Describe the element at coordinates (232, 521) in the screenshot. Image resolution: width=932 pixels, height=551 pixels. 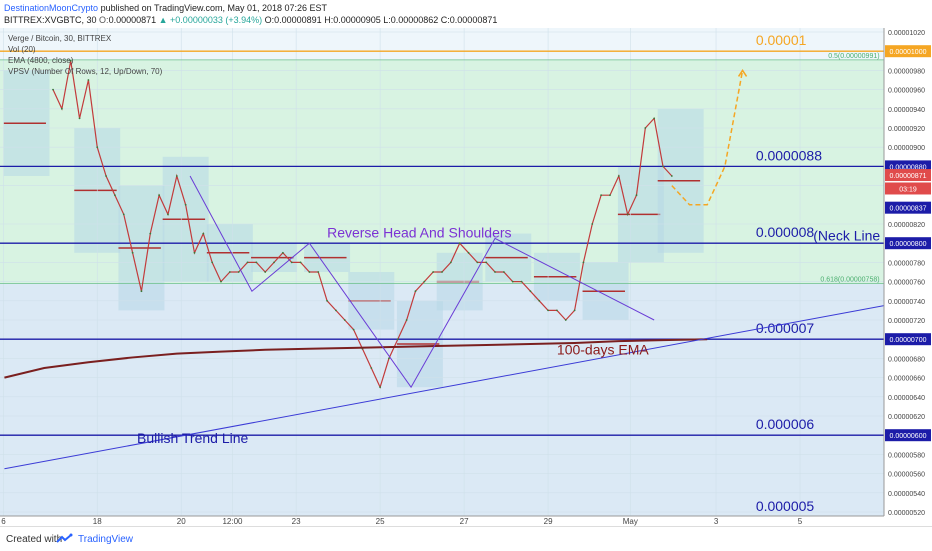
I see `x-tick-label: 12:00` at that location.